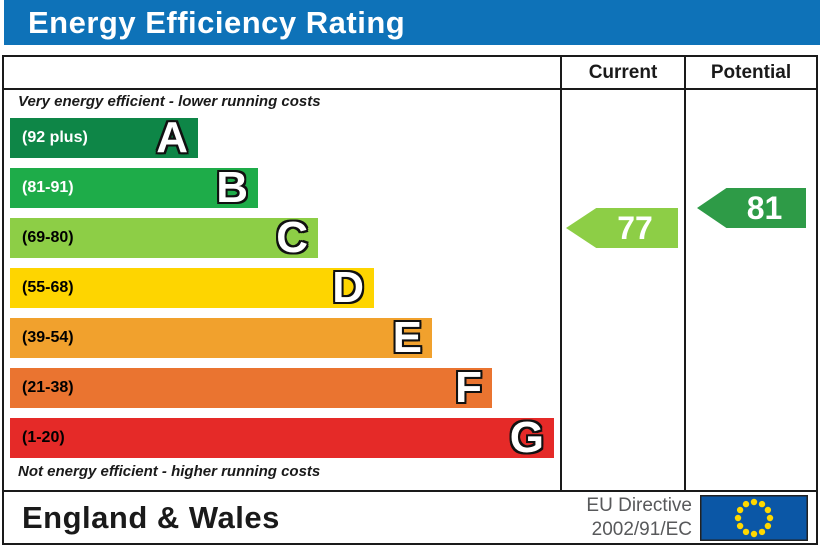 The width and height of the screenshot is (820, 547). What do you see at coordinates (410, 89) in the screenshot?
I see `header-divider` at bounding box center [410, 89].